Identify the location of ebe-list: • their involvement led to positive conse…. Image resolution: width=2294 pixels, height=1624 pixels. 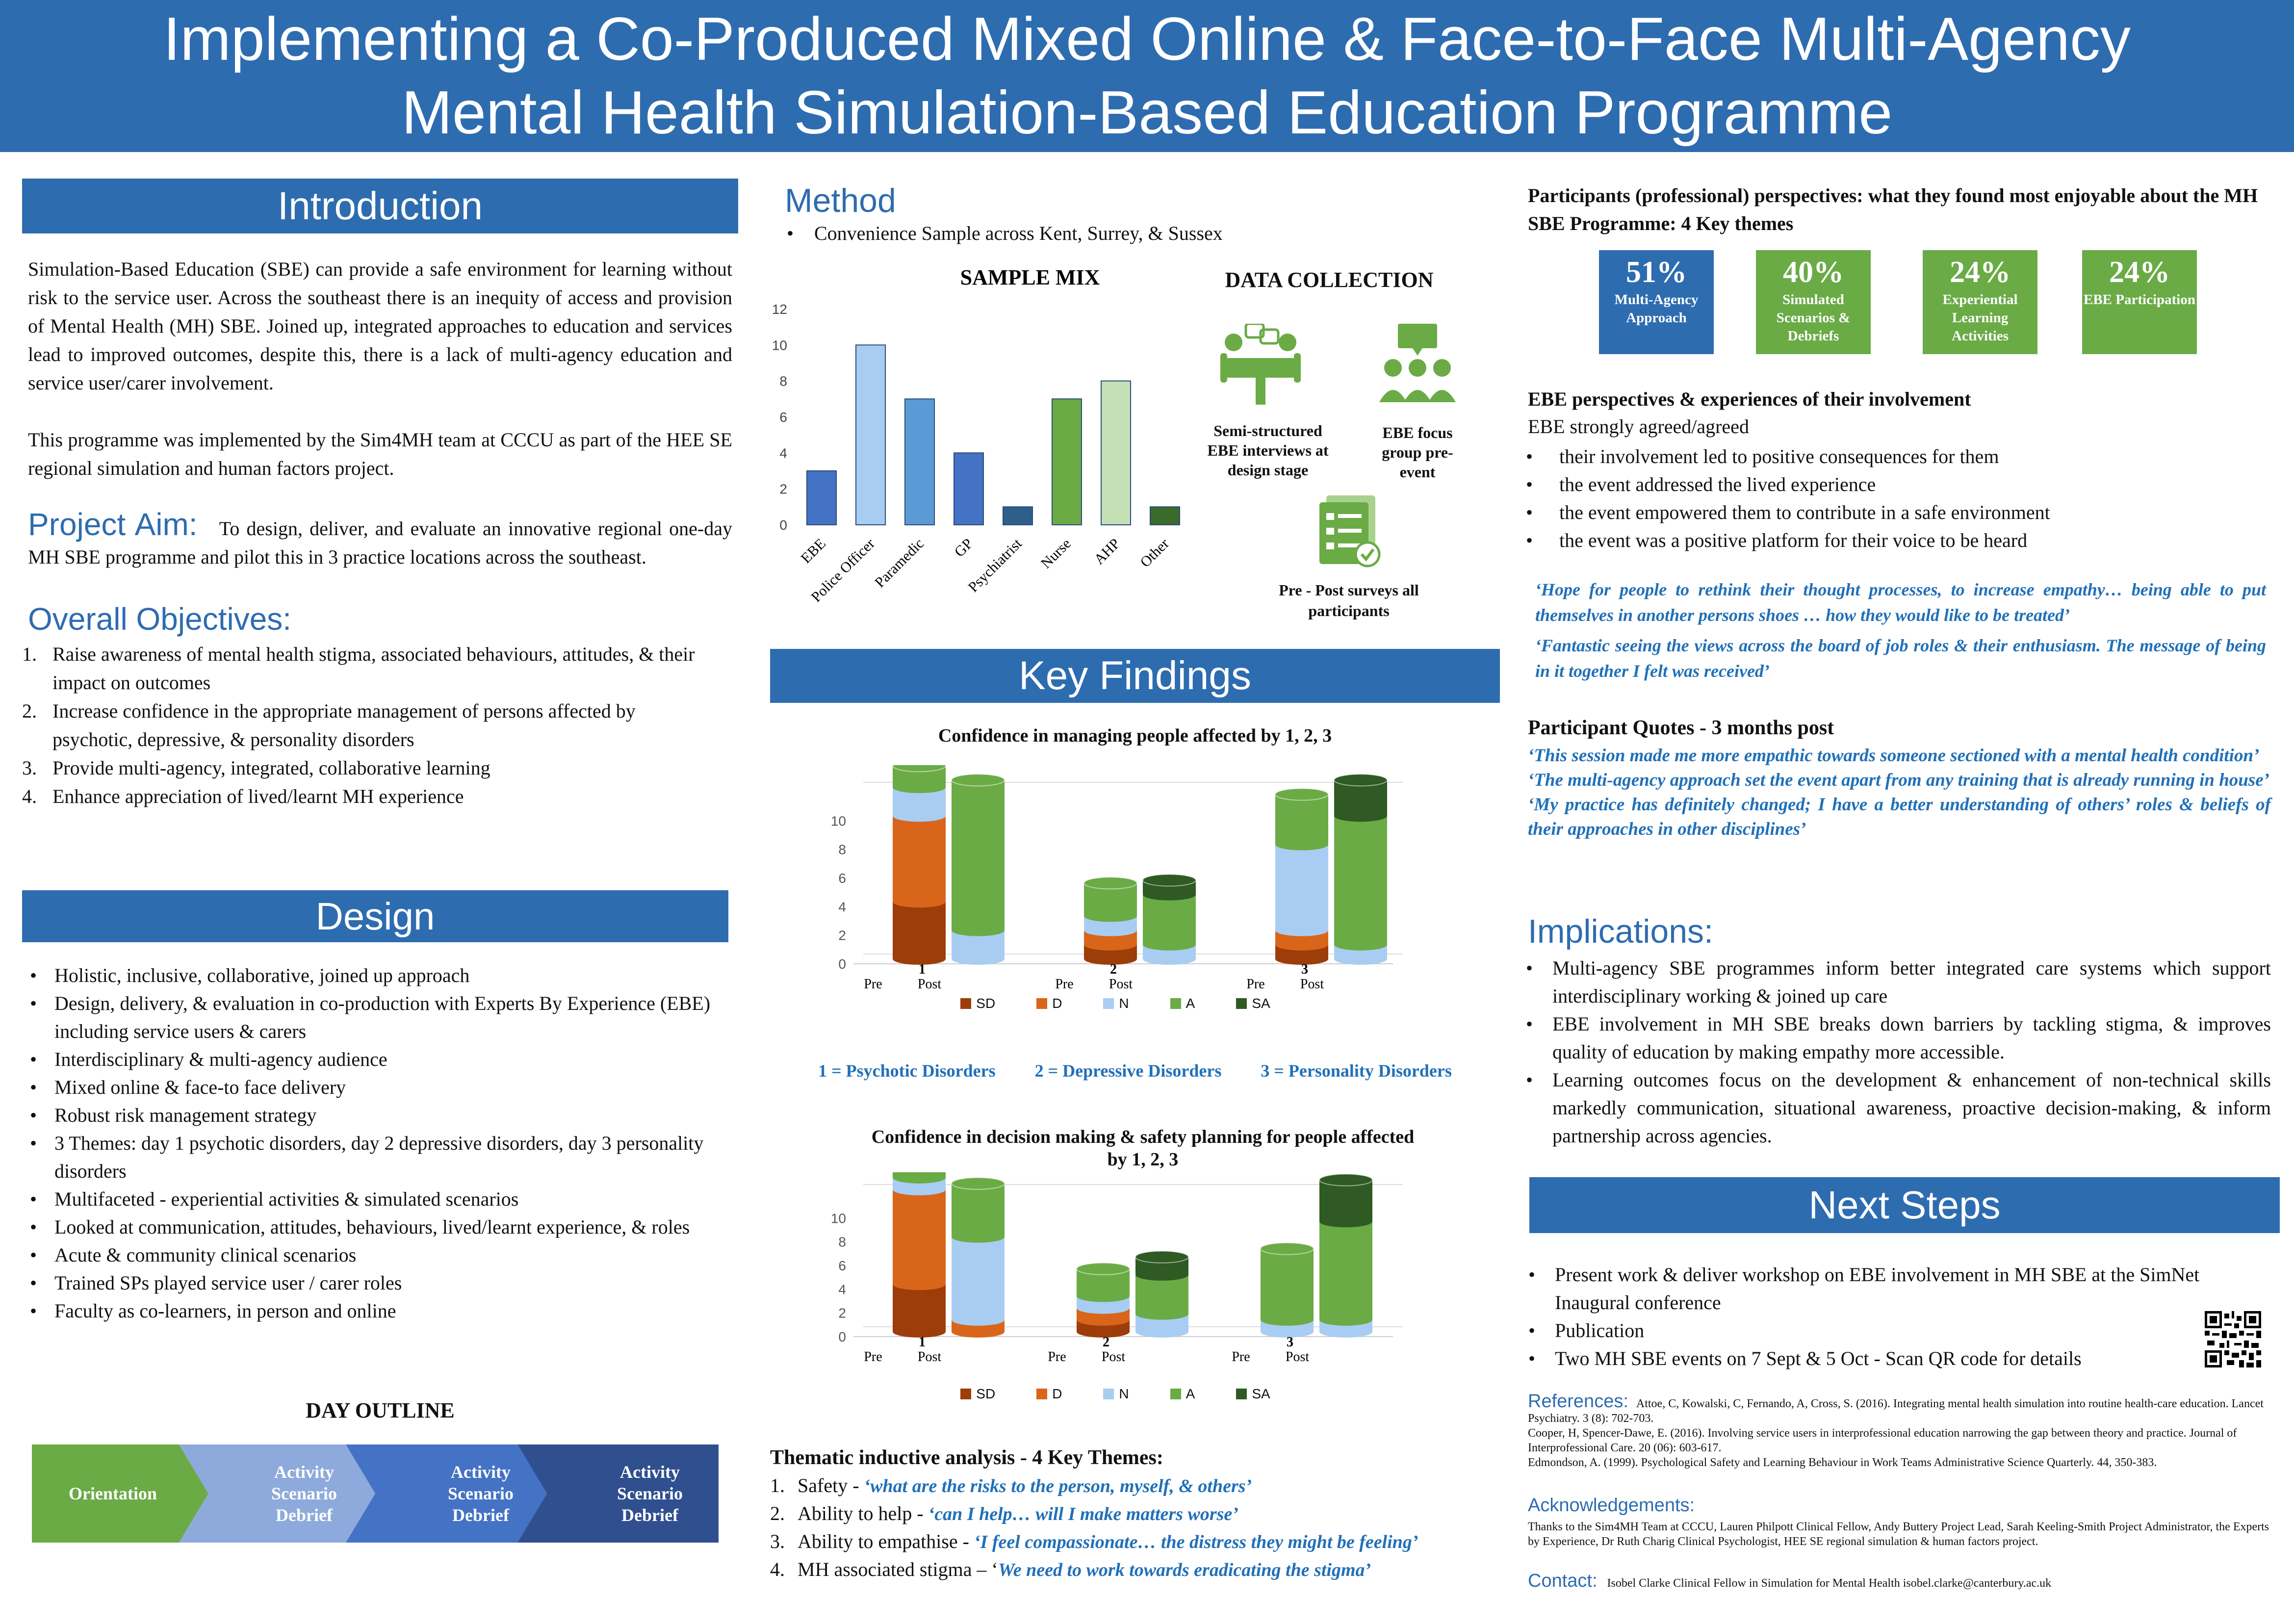
(1895, 498).